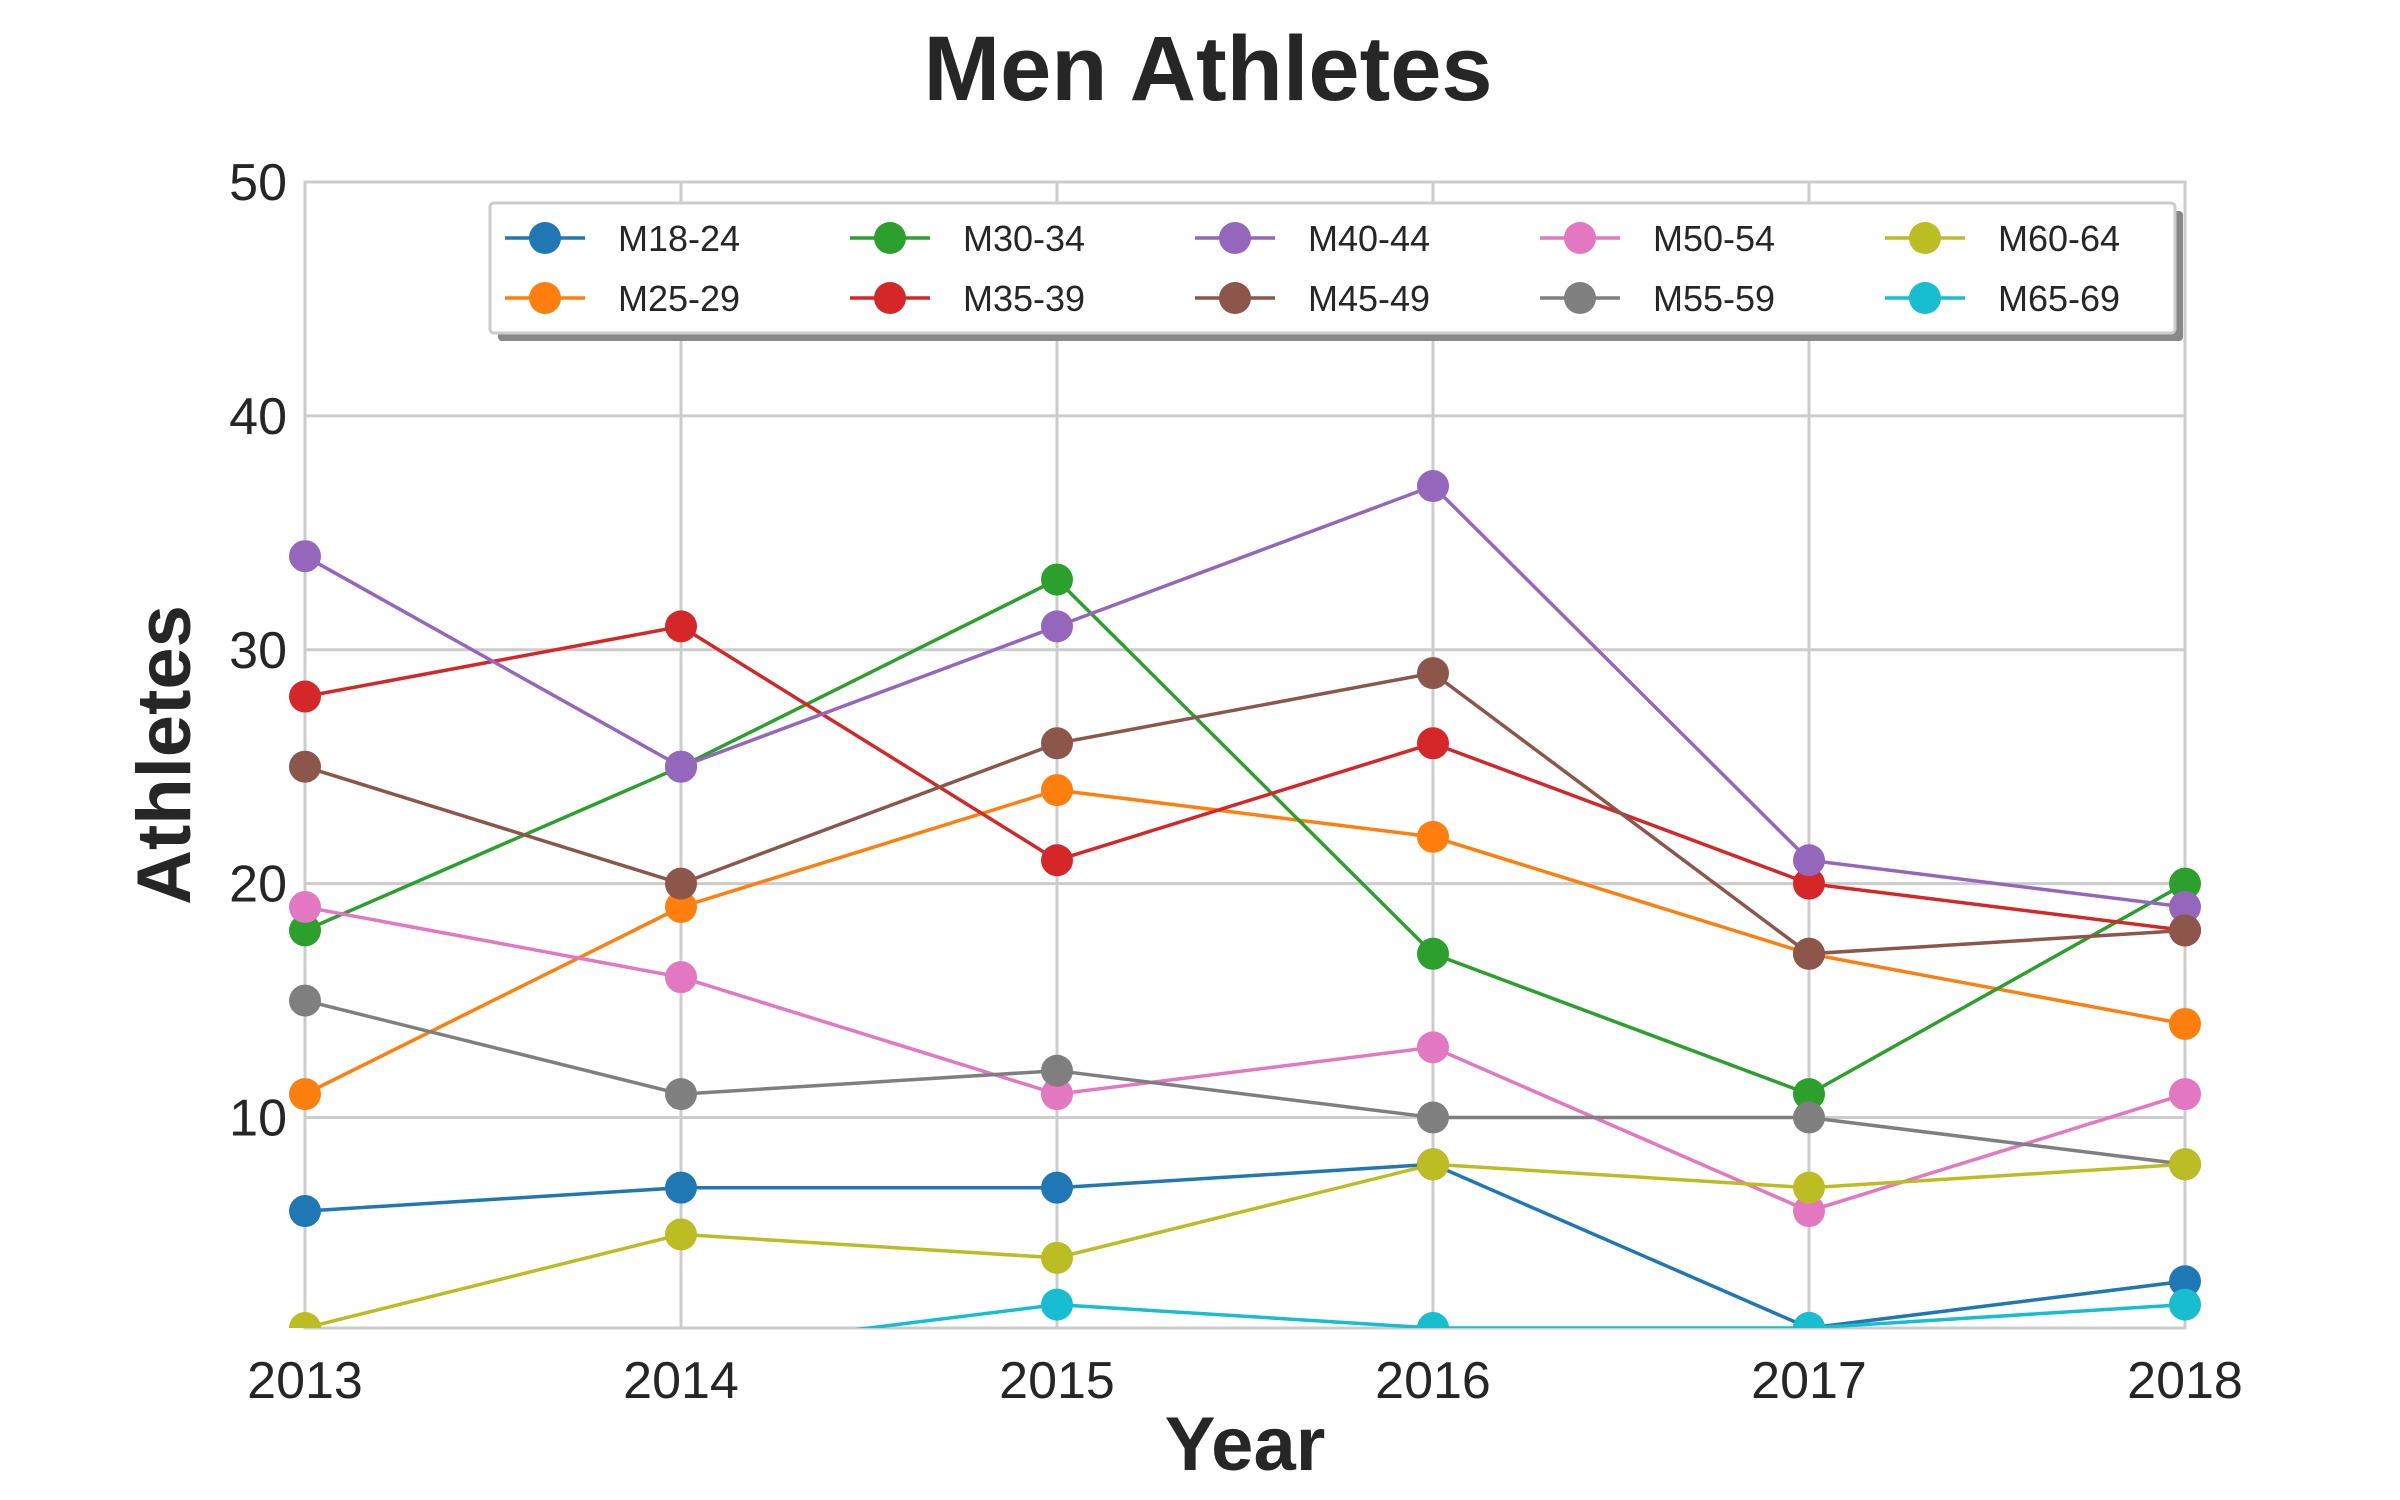 The width and height of the screenshot is (2400, 1500). Describe the element at coordinates (1433, 1381) in the screenshot. I see `x-tick-label-2016: 2016` at that location.